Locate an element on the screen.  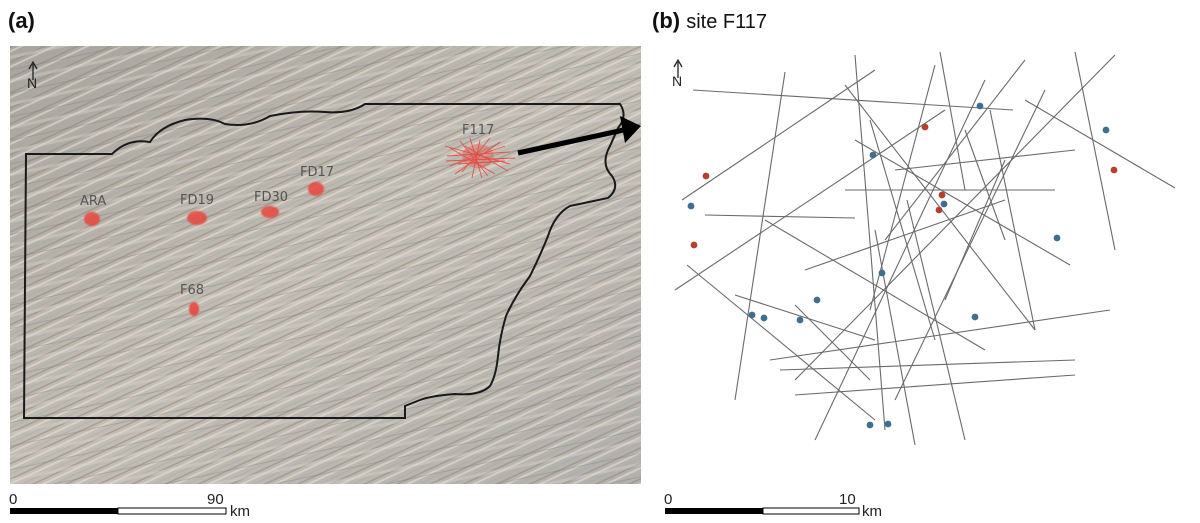
site-ara: ARA is located at coordinates (93, 210).